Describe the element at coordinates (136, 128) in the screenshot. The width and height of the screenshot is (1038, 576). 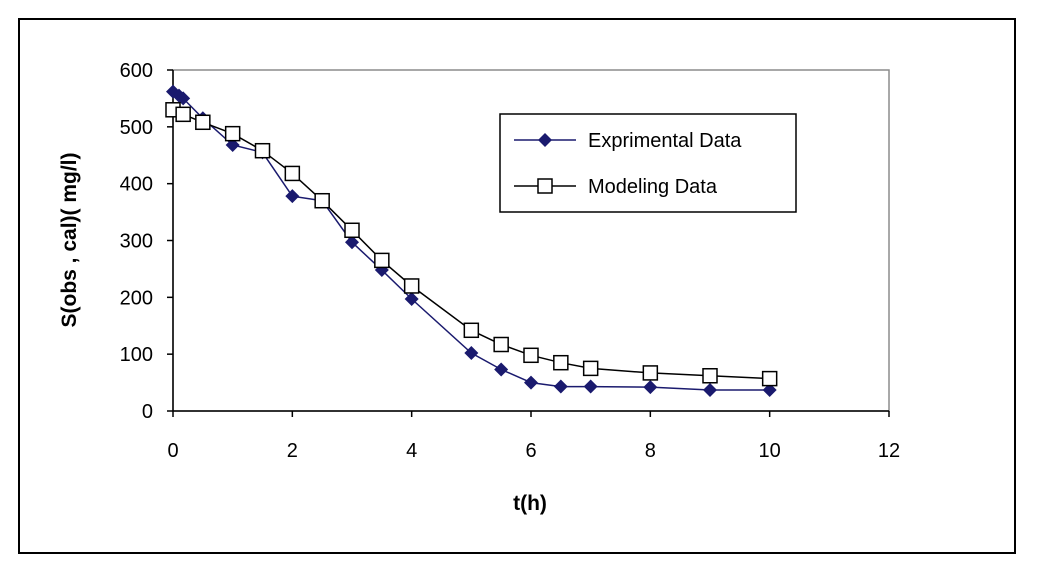
I see `y-tick-label: 500` at that location.